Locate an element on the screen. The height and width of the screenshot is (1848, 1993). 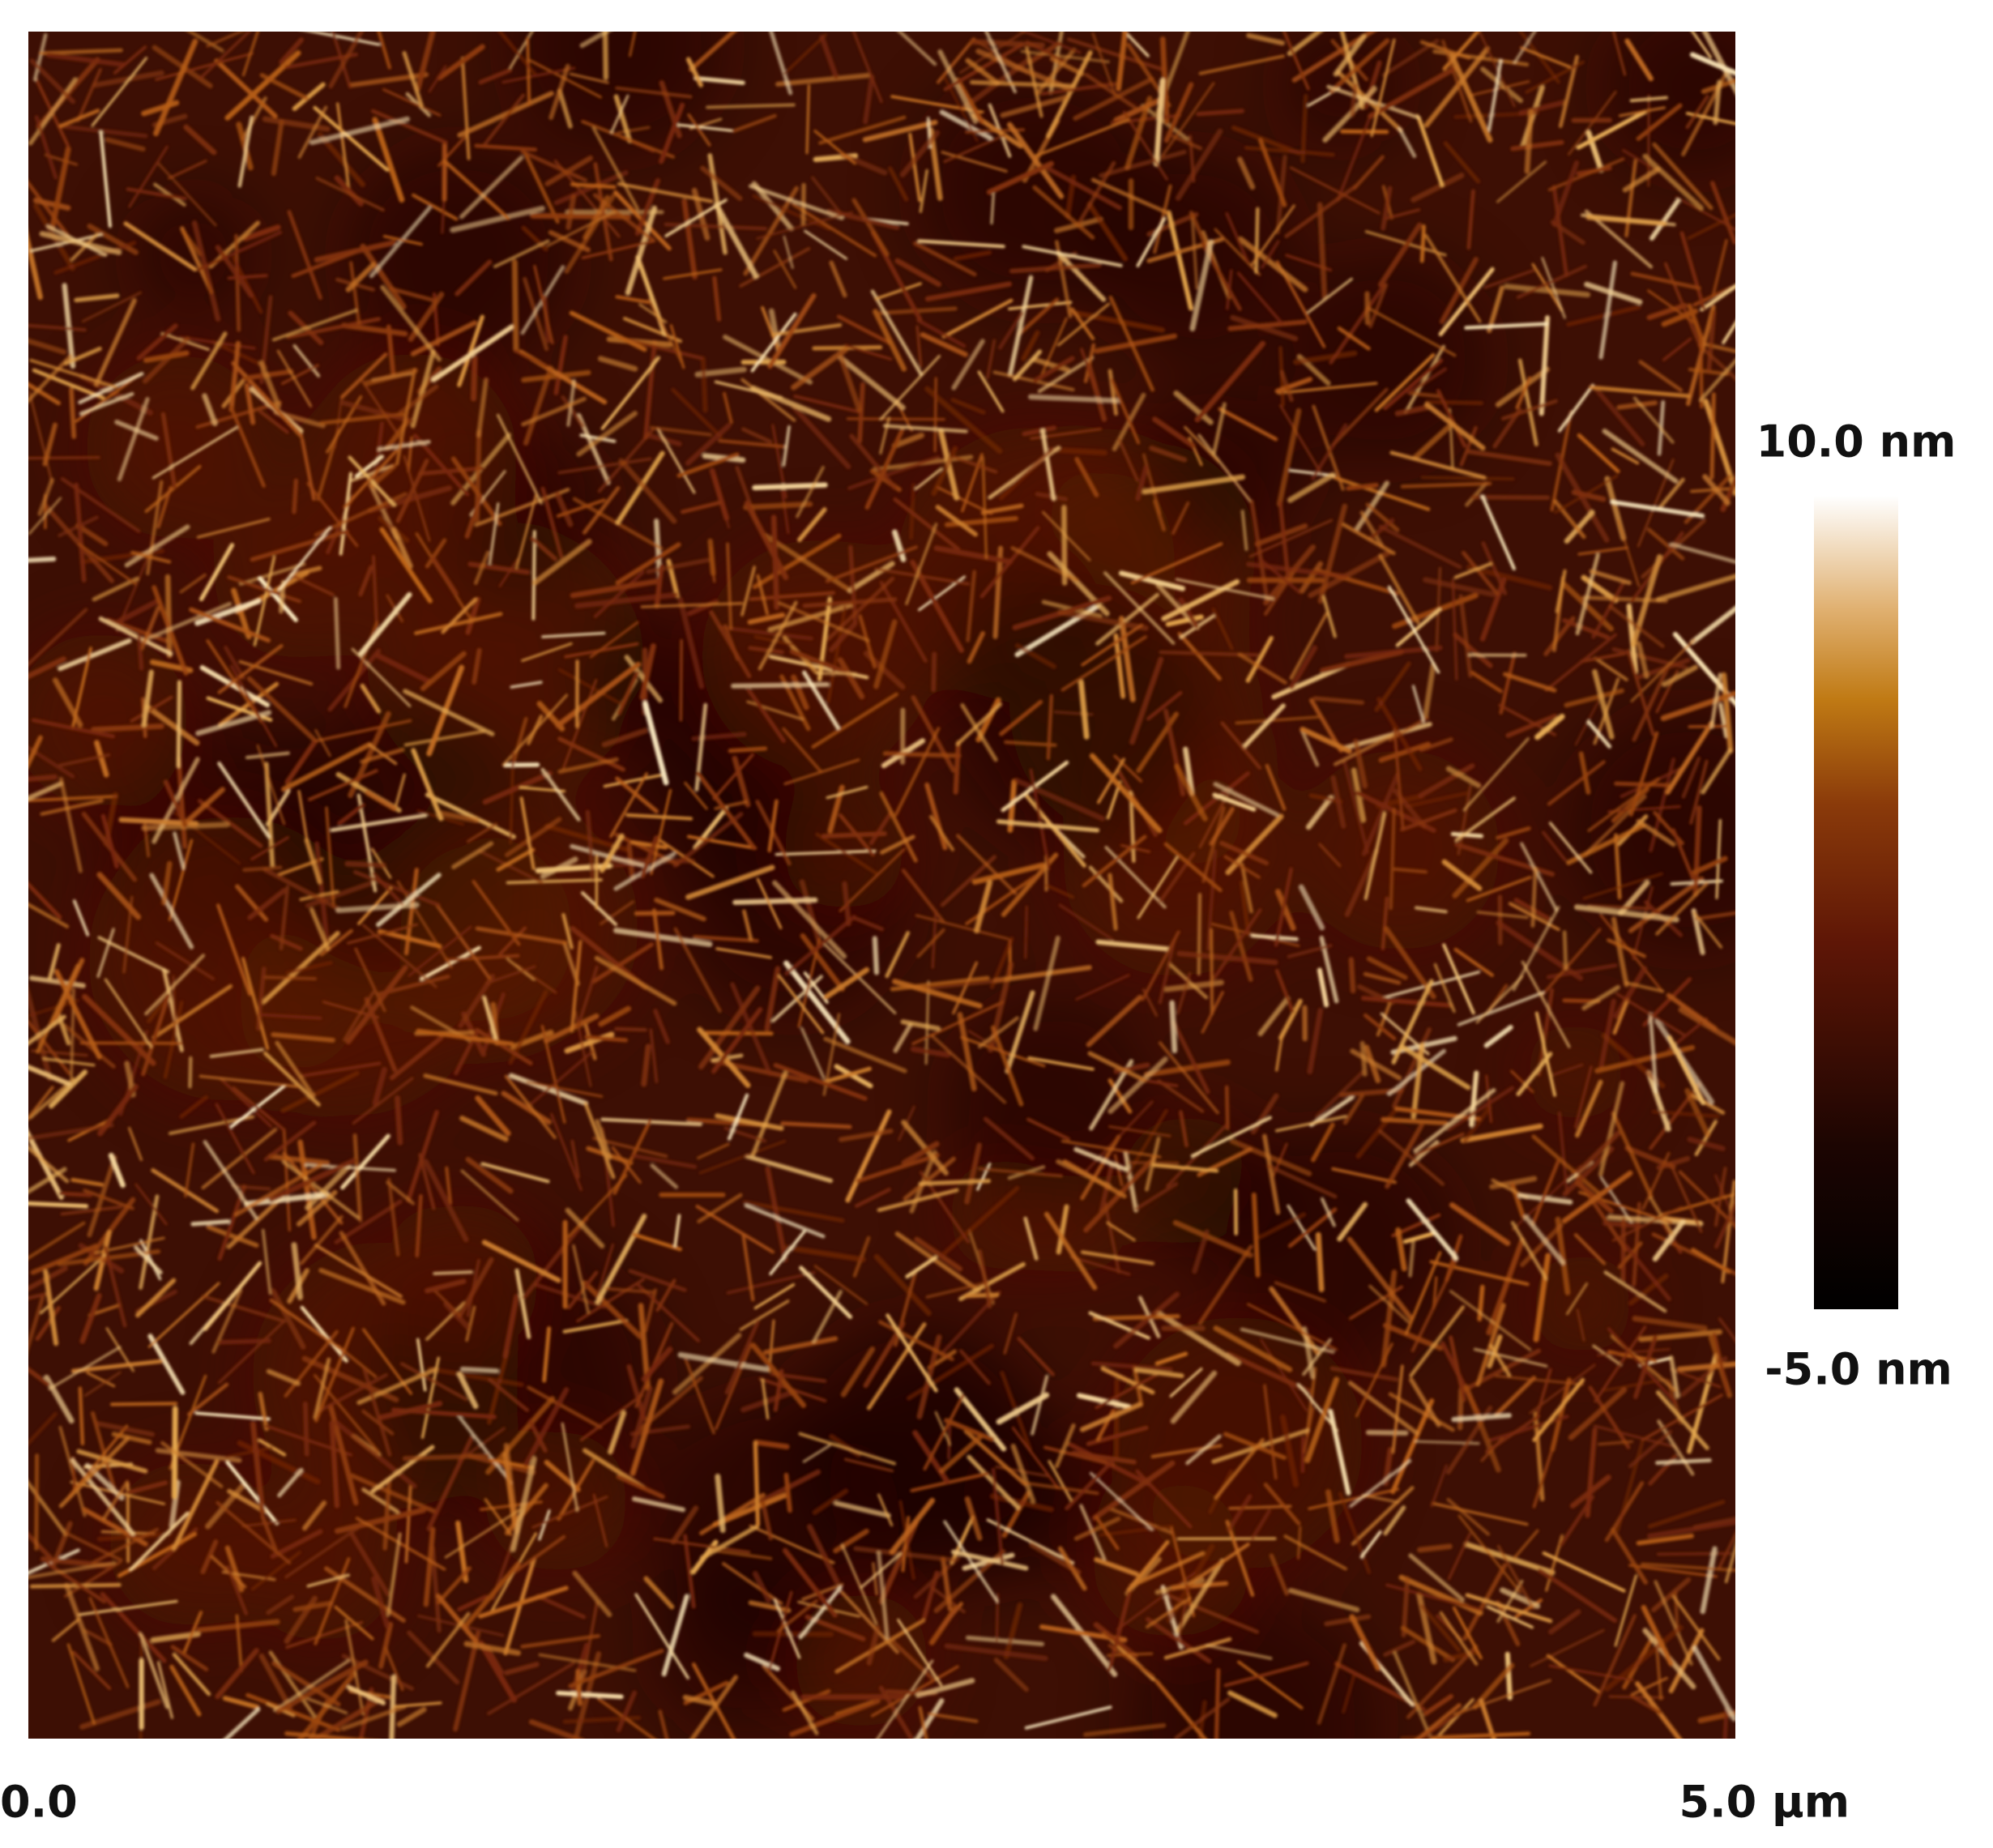
x-end-label: 5.0 µm is located at coordinates (1764, 1802).